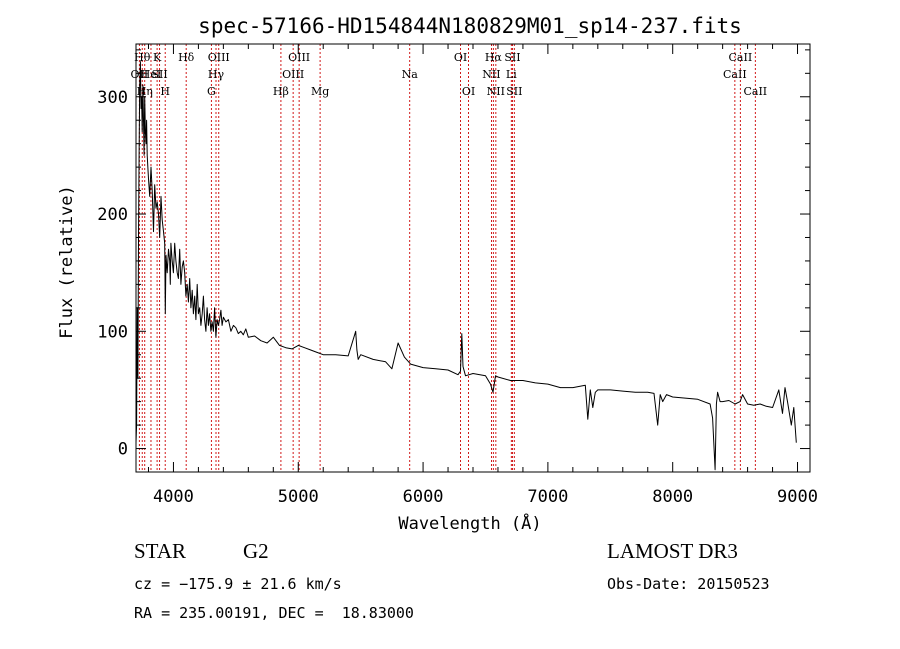 The image size is (900, 649). What do you see at coordinates (238, 584) in the screenshot?
I see `redshift-velocity: cz = −175.9 ± 21.6 km/s` at bounding box center [238, 584].